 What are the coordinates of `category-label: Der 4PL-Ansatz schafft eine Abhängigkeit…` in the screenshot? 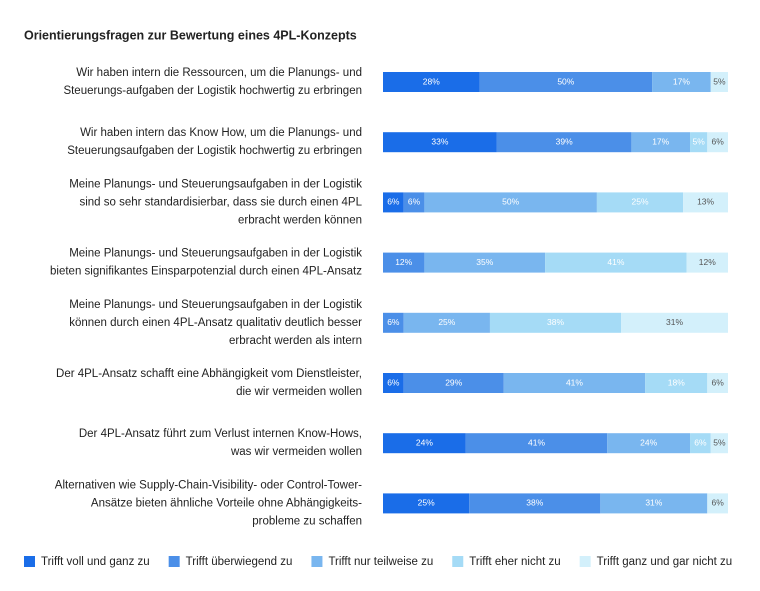 It's located at (209, 383).